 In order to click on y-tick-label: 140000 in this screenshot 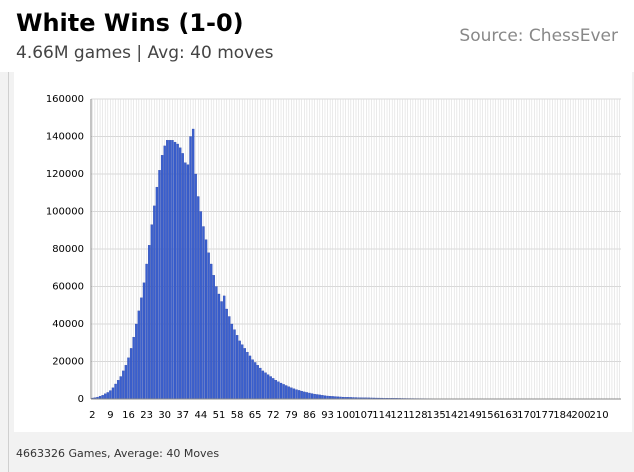, I will do `click(65, 137)`.